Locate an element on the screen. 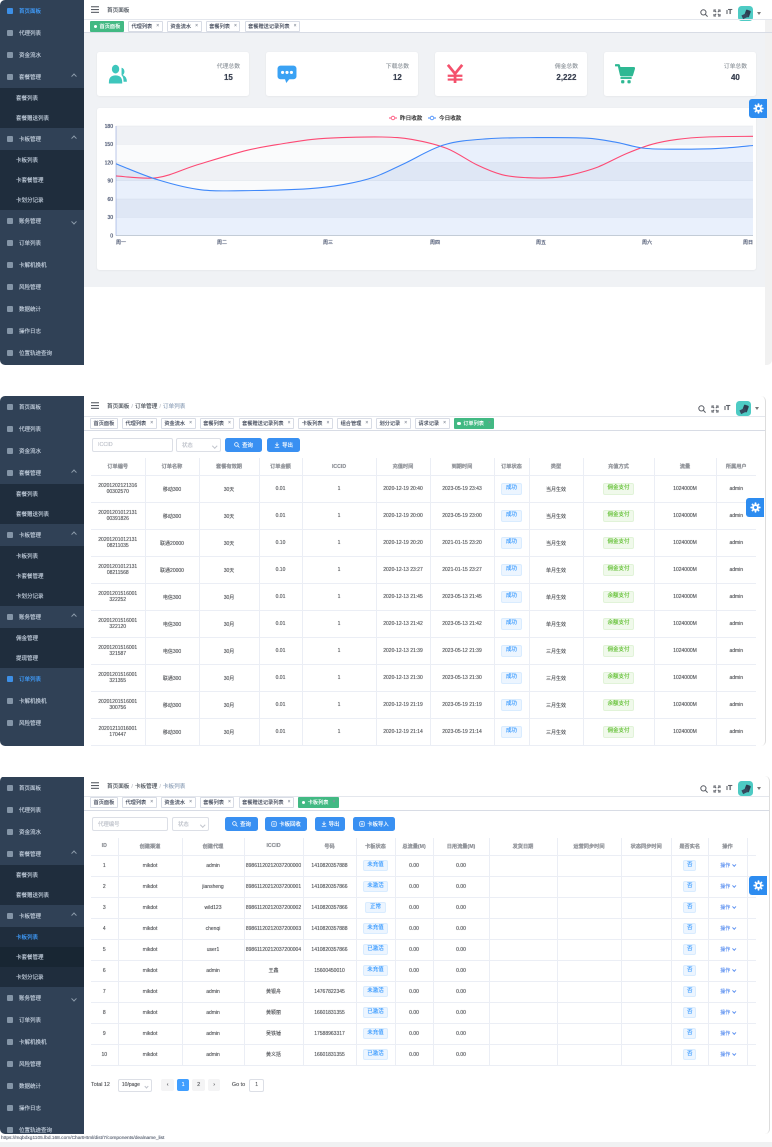  svg-text: 周四 is located at coordinates (435, 243).